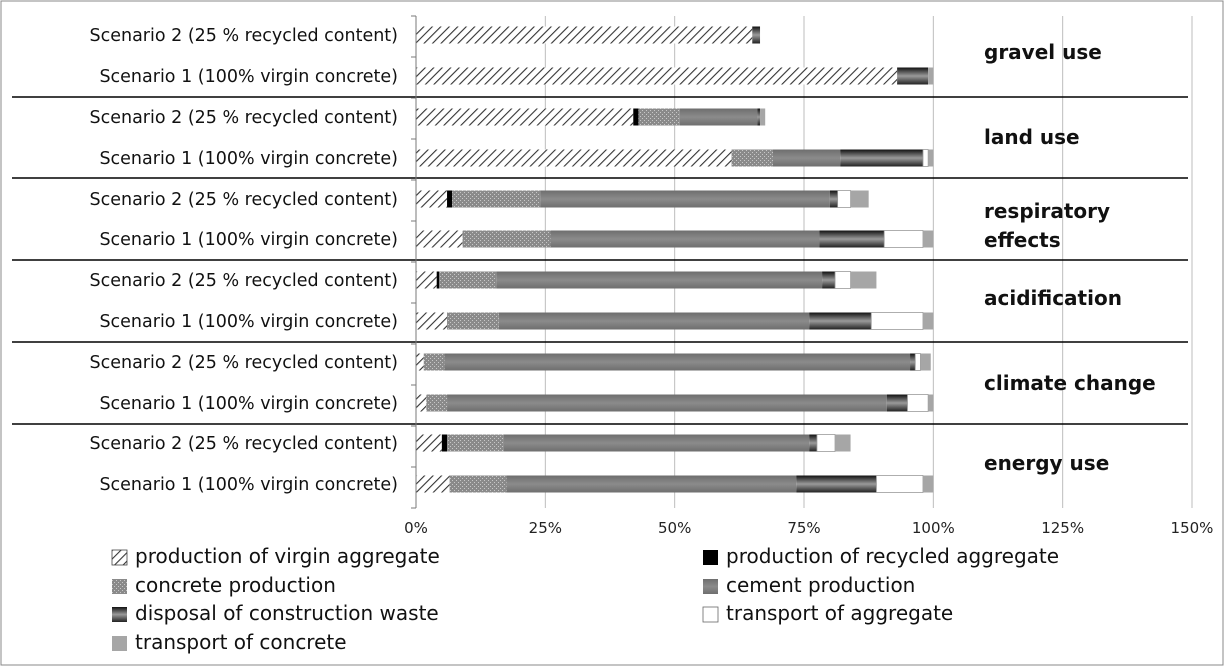  What do you see at coordinates (933, 528) in the screenshot?
I see `x-tick-label: 100%` at bounding box center [933, 528].